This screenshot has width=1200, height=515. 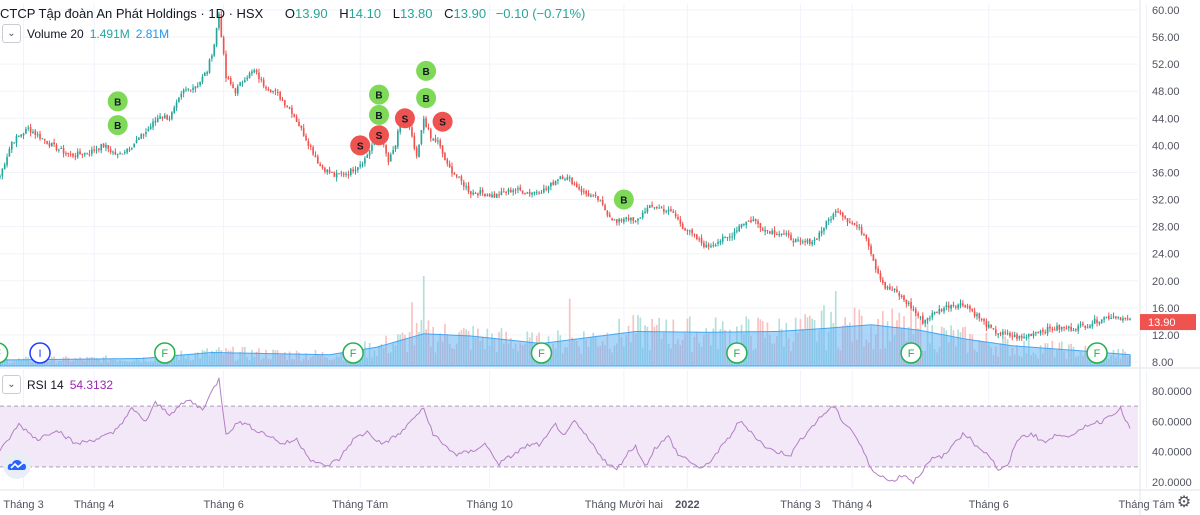 What do you see at coordinates (40, 353) in the screenshot?
I see `ipo-event-marker: I` at bounding box center [40, 353].